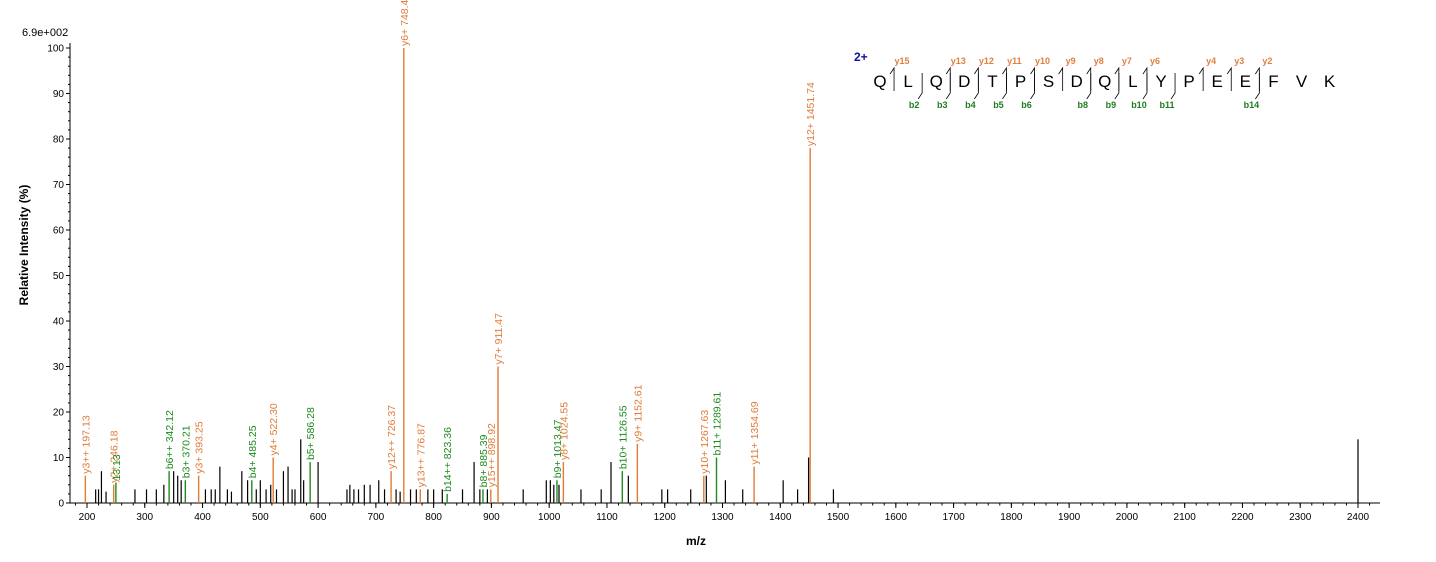  Describe the element at coordinates (1300, 517) in the screenshot. I see `x-tick-label: 2300` at that location.